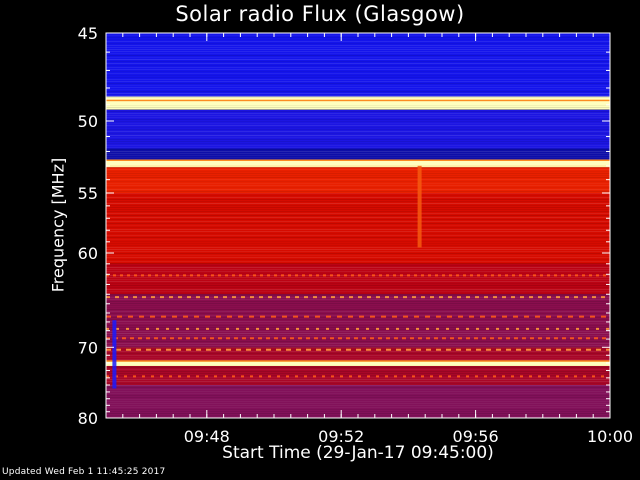 This screenshot has height=480, width=640. I want to click on update-timestamp: Updated Wed Feb 1 11:45:25 2017, so click(84, 472).